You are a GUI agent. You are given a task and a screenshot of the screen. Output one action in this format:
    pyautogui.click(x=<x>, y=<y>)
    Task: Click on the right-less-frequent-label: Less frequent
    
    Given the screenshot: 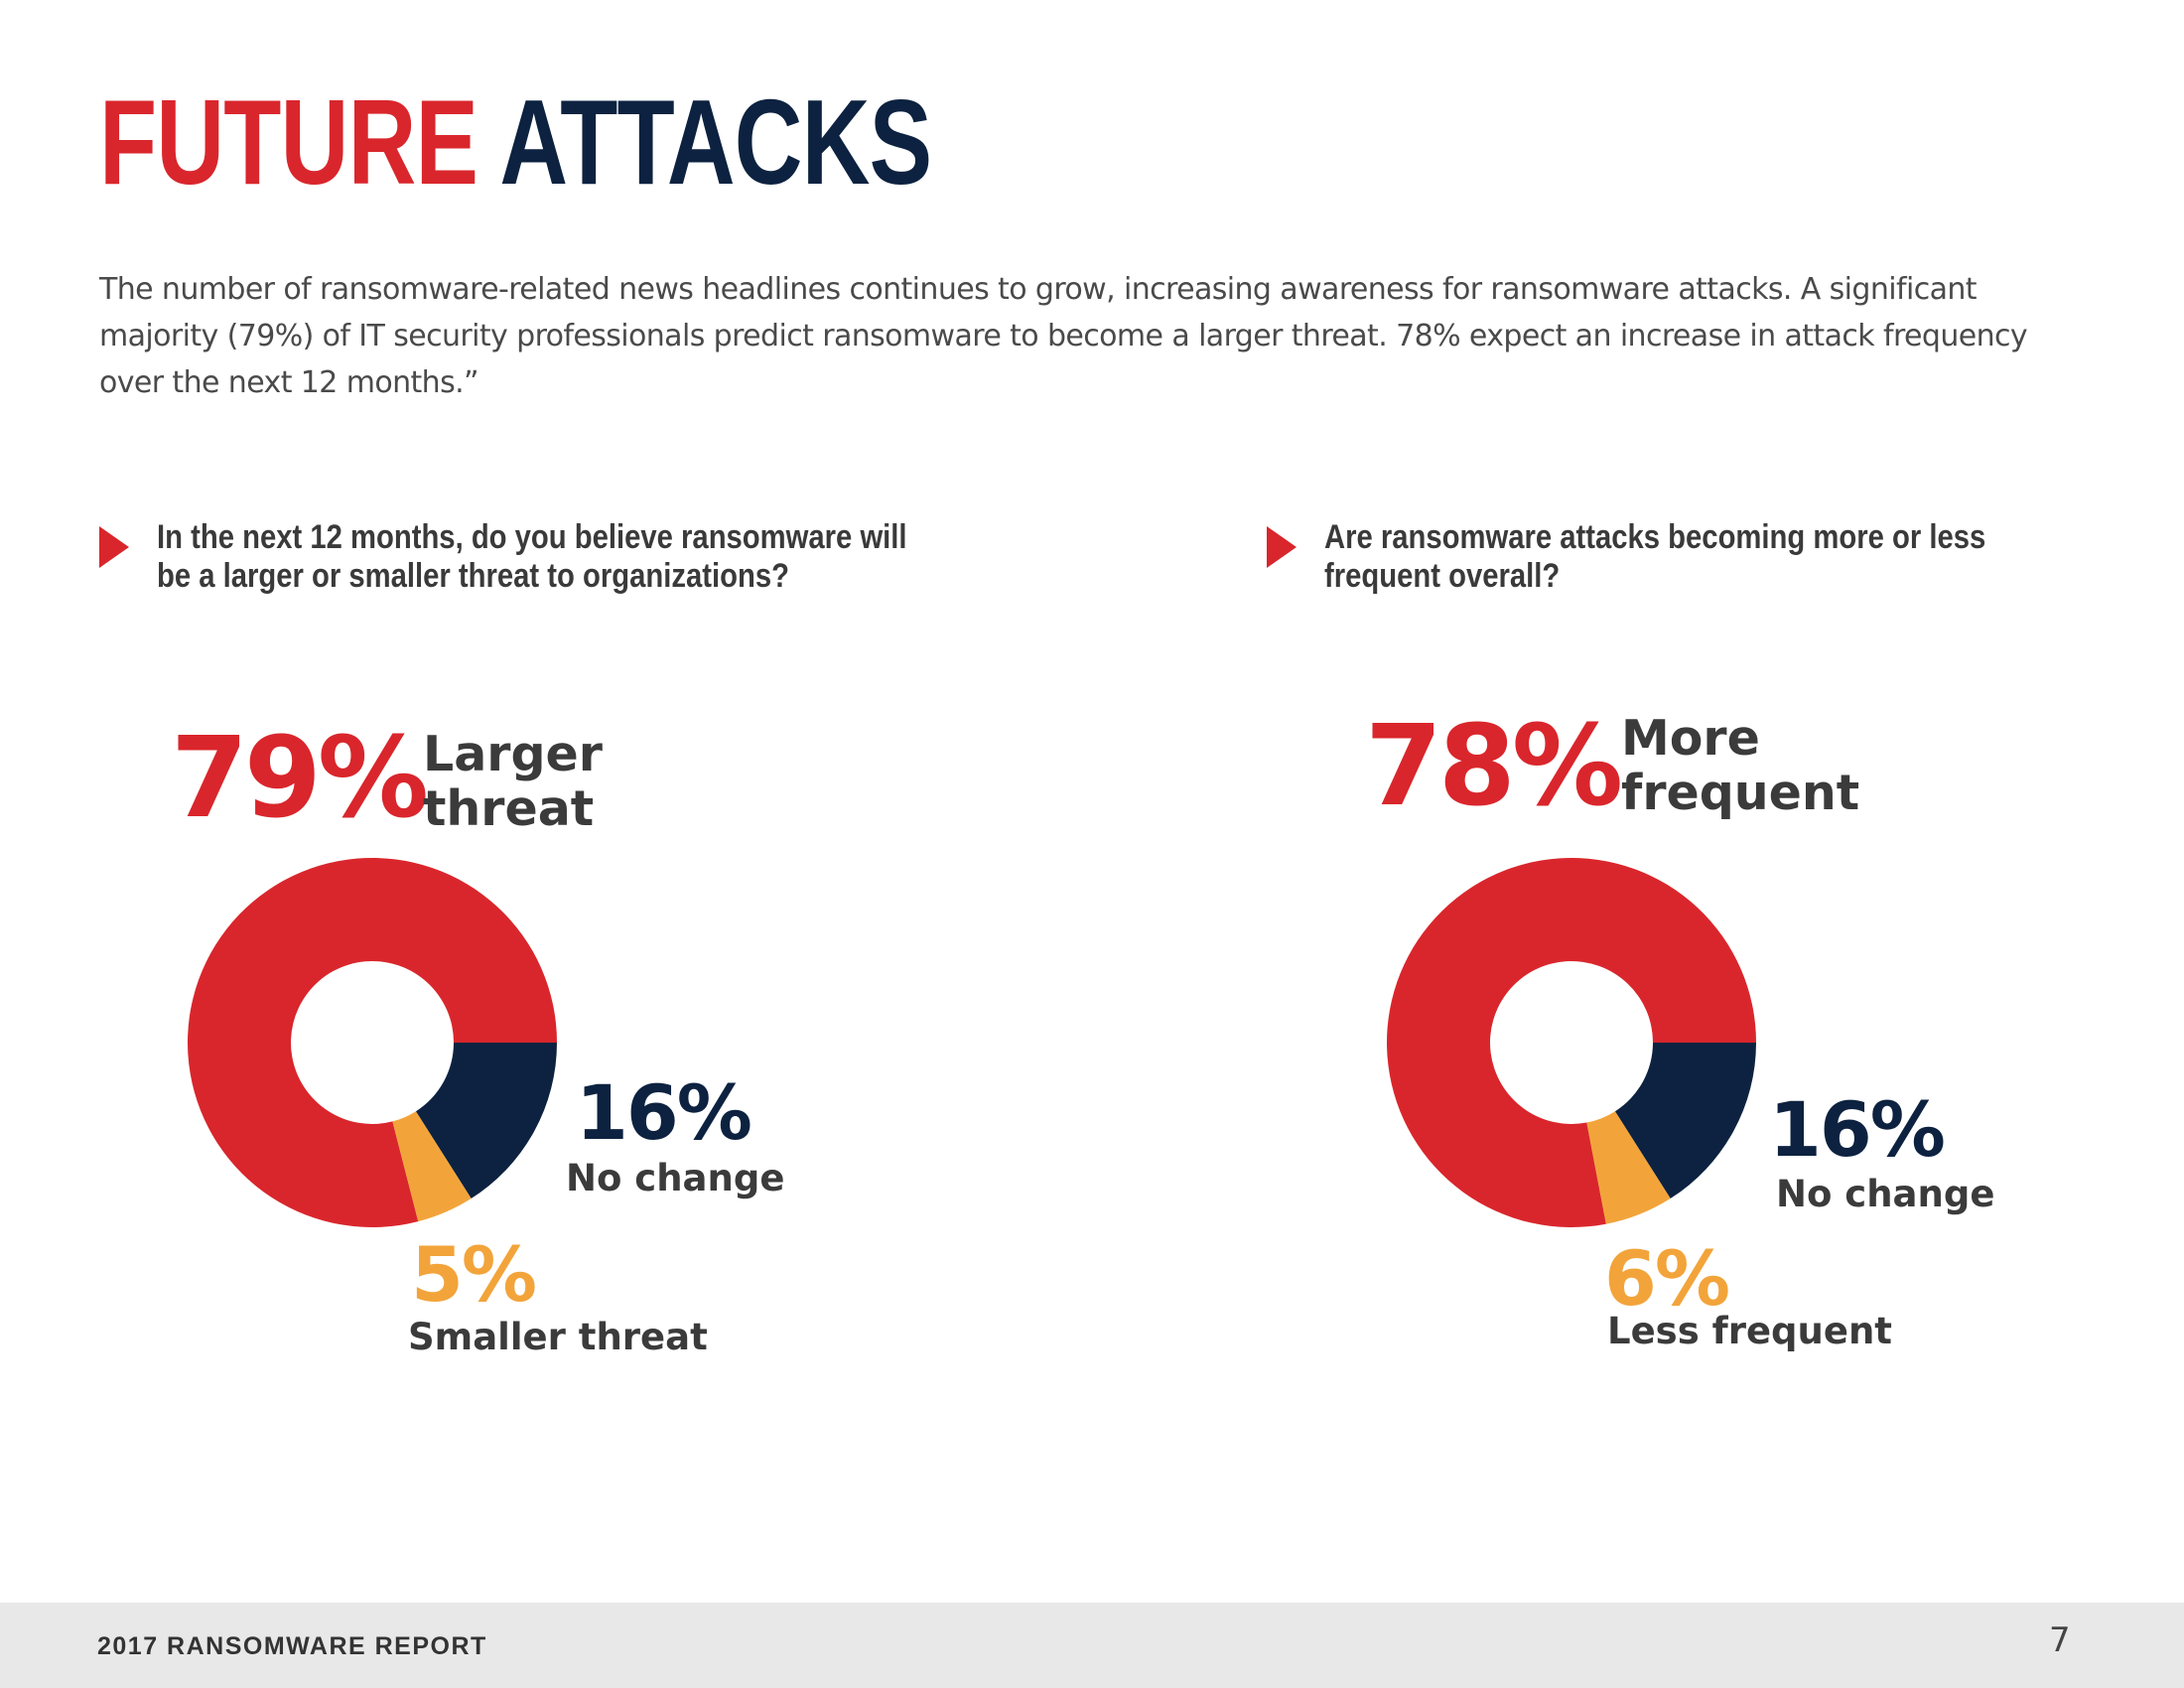 What is the action you would take?
    pyautogui.click(x=1749, y=1331)
    